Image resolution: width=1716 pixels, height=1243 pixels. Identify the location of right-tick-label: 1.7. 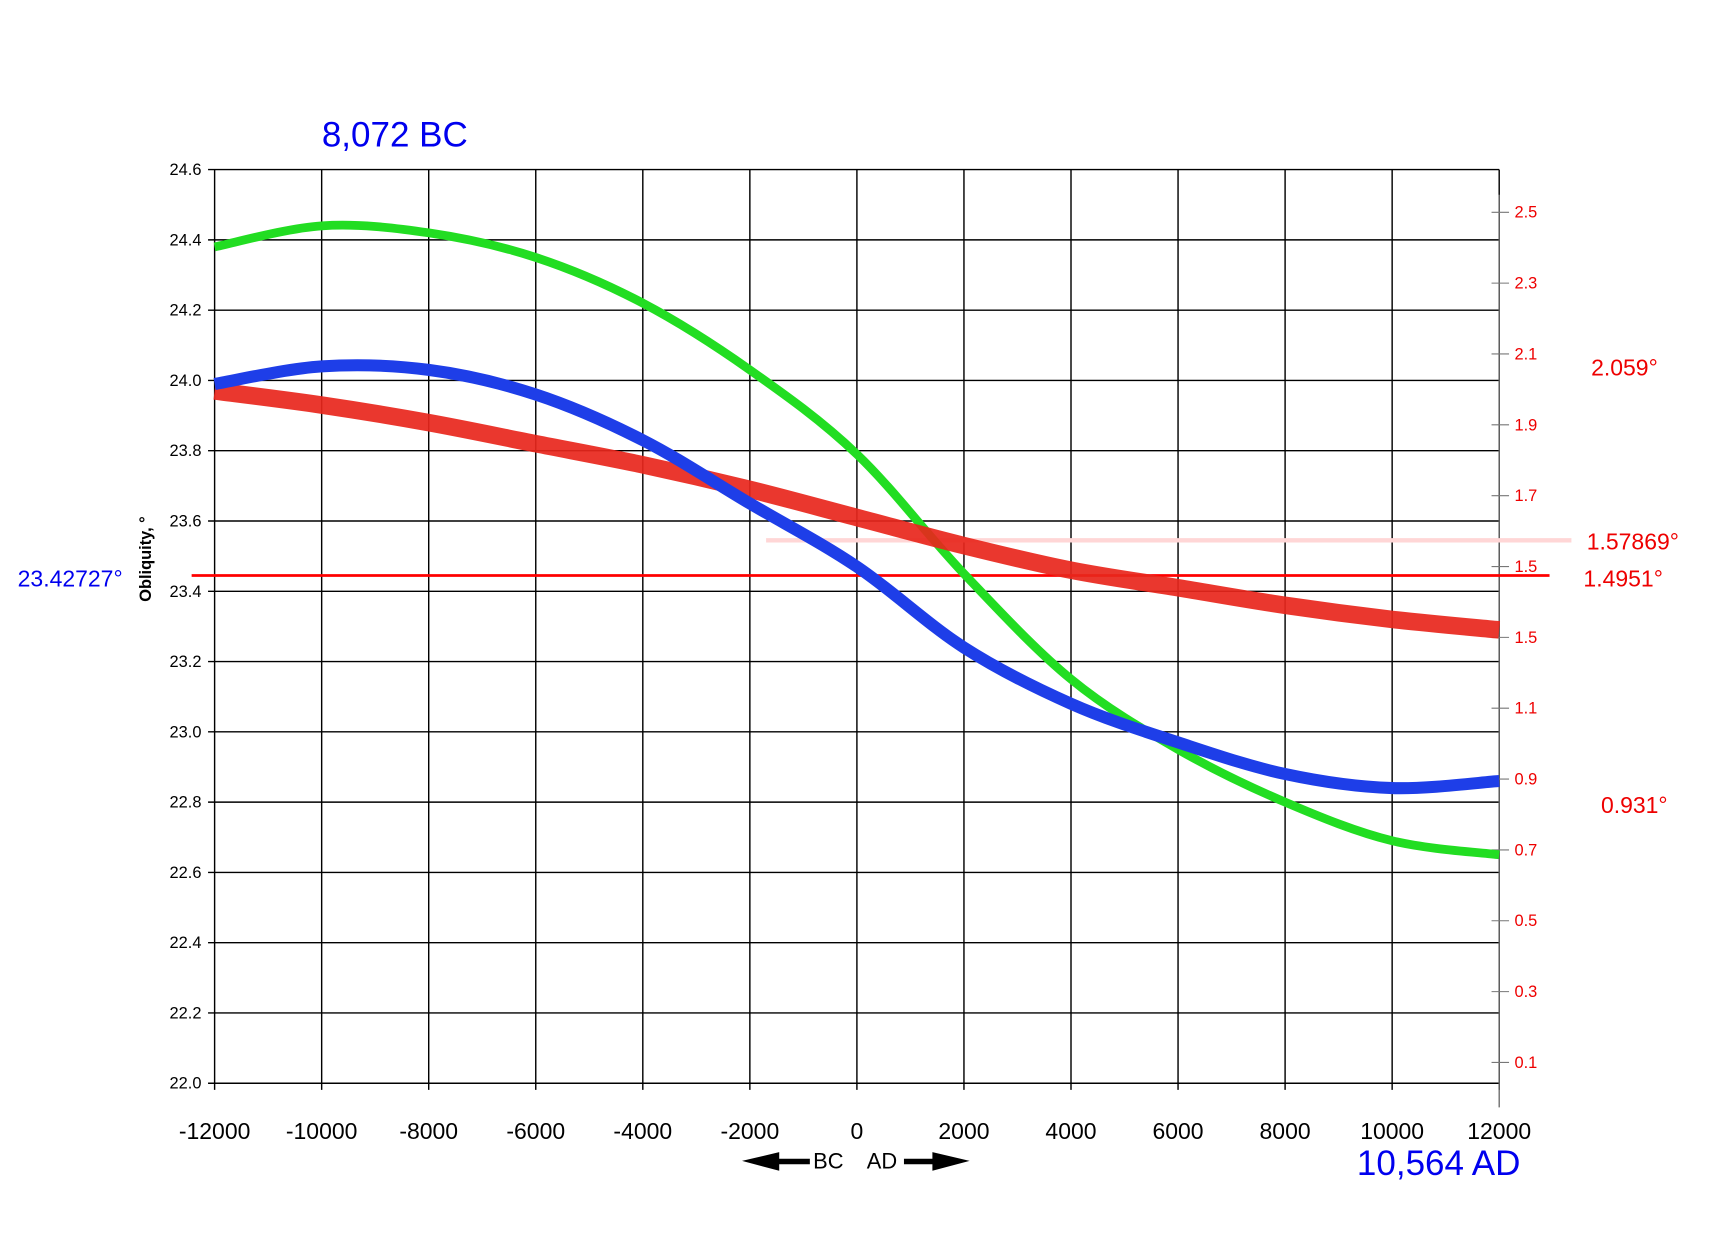
(1526, 496).